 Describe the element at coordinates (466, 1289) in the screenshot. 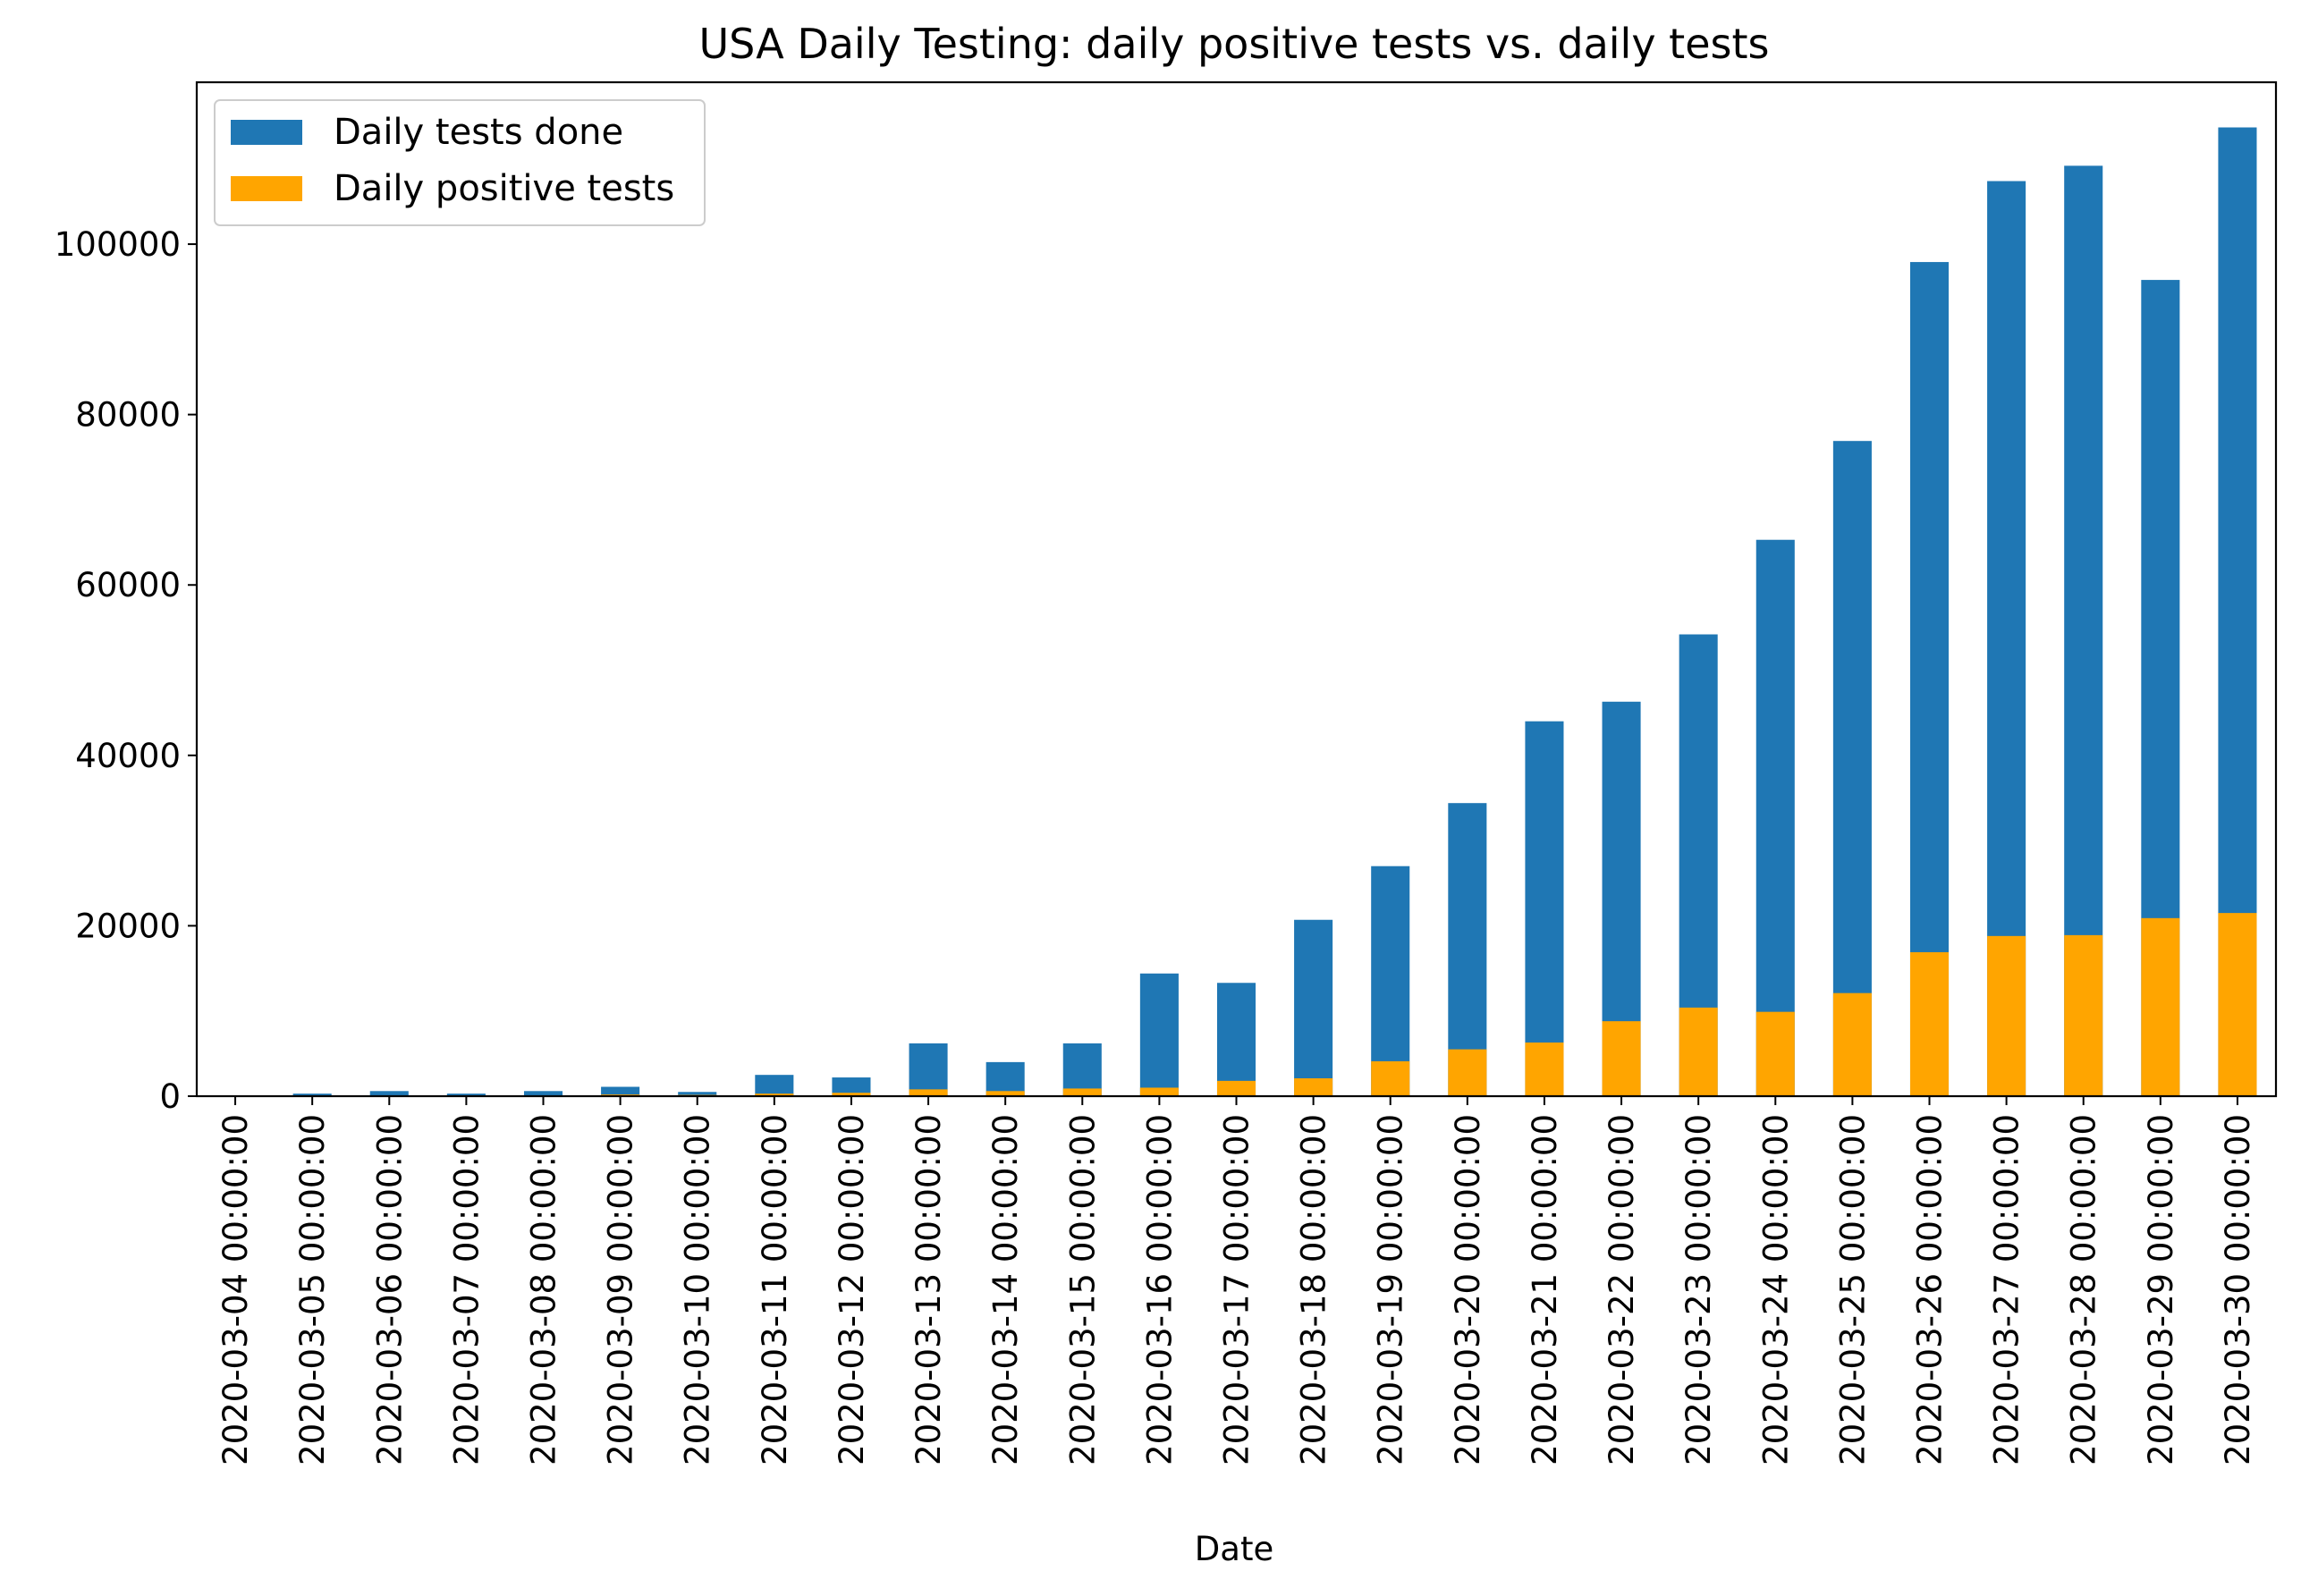

I see `x-tick-label: 2020-03-07 00:00:00` at that location.